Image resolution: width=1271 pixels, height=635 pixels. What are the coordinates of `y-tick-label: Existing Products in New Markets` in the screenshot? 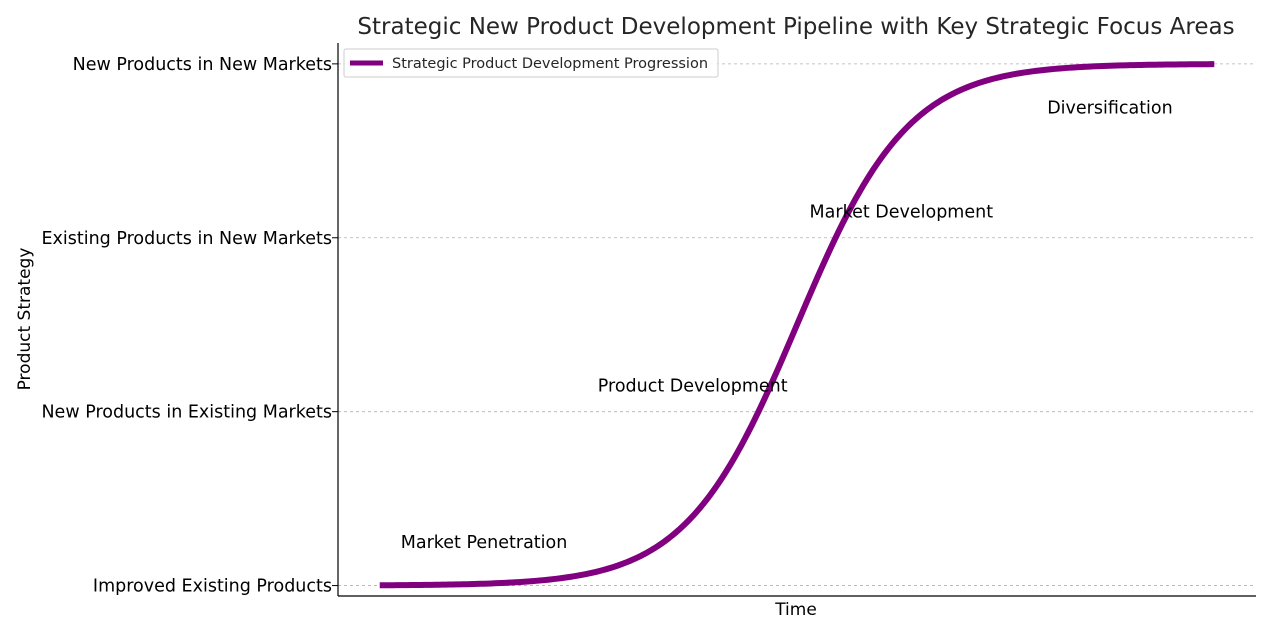 It's located at (186, 239).